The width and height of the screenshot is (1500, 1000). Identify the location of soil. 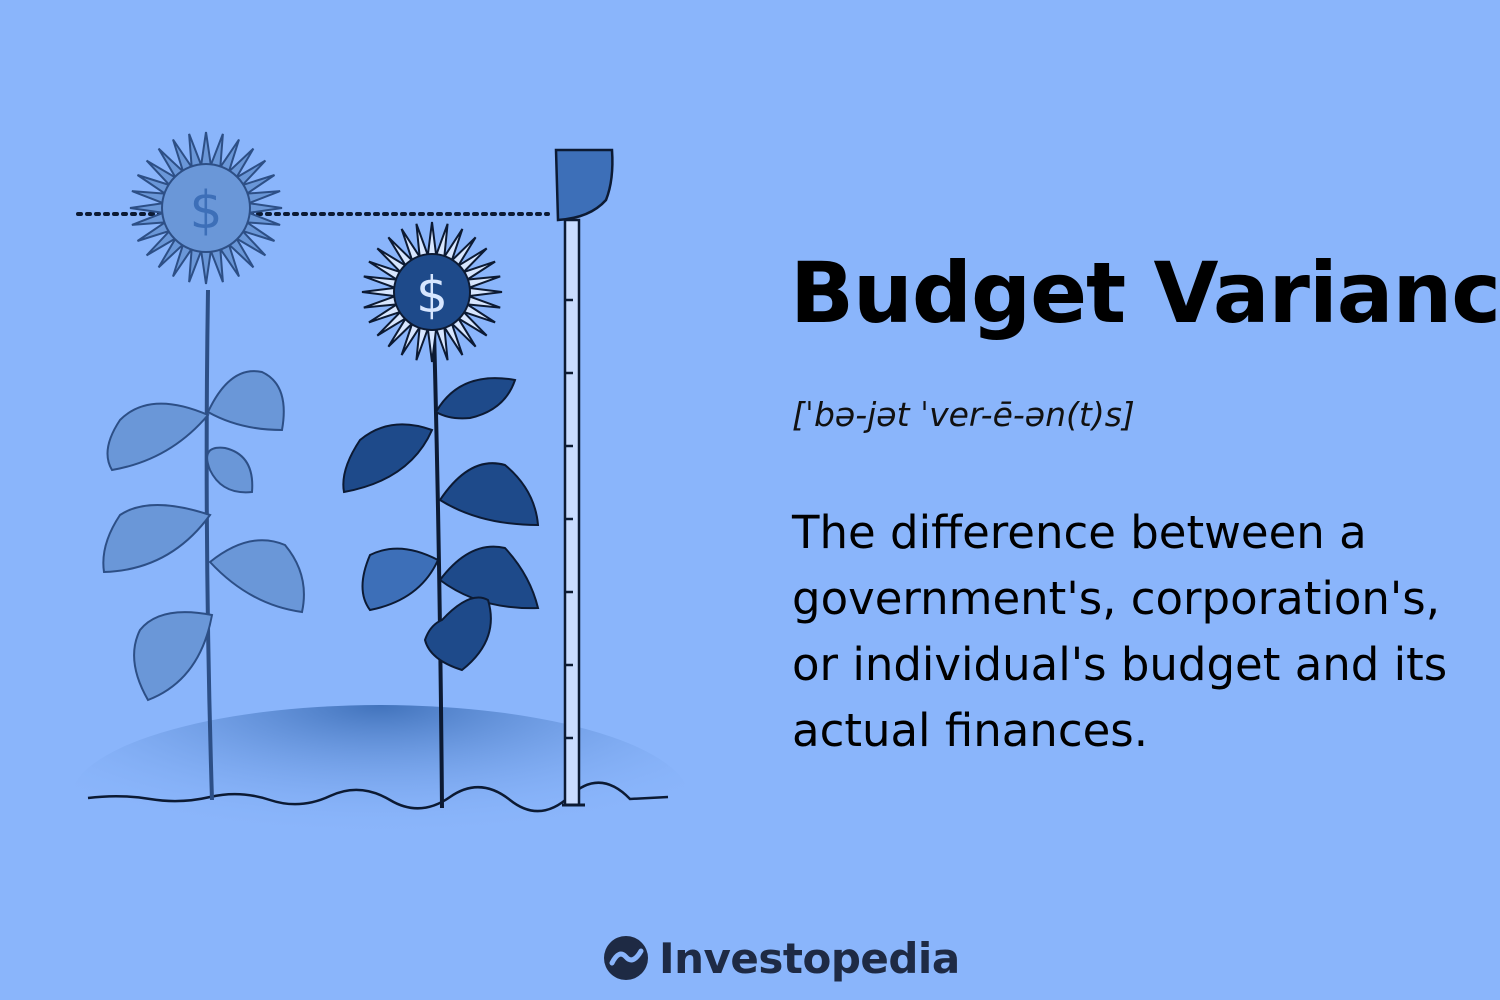
(380, 800).